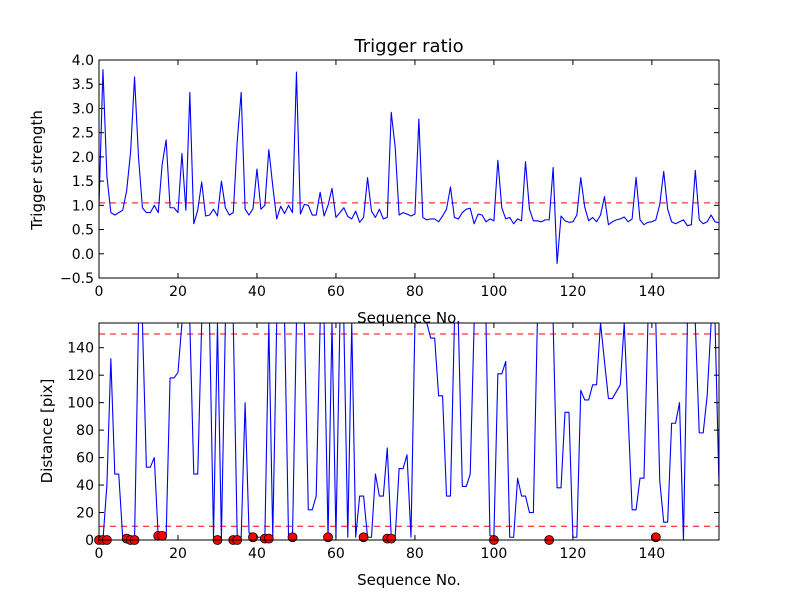  What do you see at coordinates (83, 255) in the screenshot?
I see `top-y-tick-label: 0.0` at bounding box center [83, 255].